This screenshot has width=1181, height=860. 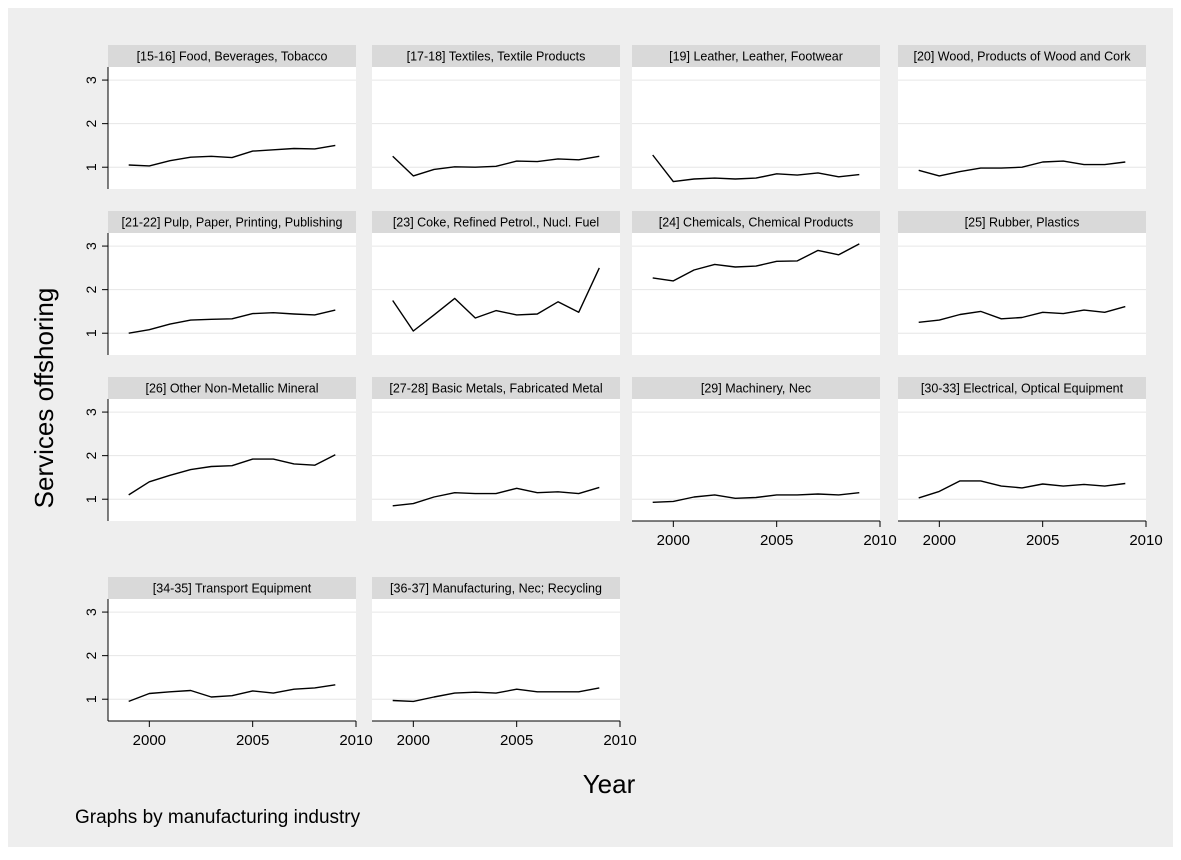 I want to click on panel: [24] Chemicals, Chemical Products, so click(x=756, y=283).